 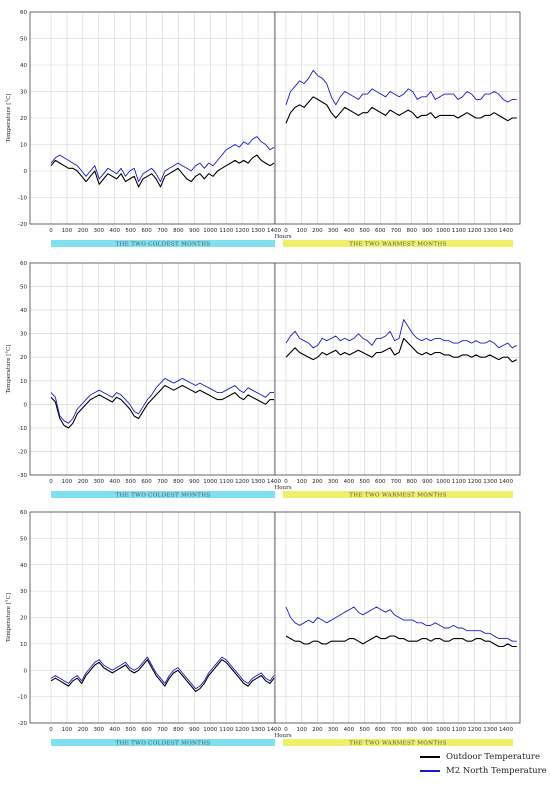 I want to click on legend: Outdoor Temperature M2 North Temperature, so click(x=485, y=764).